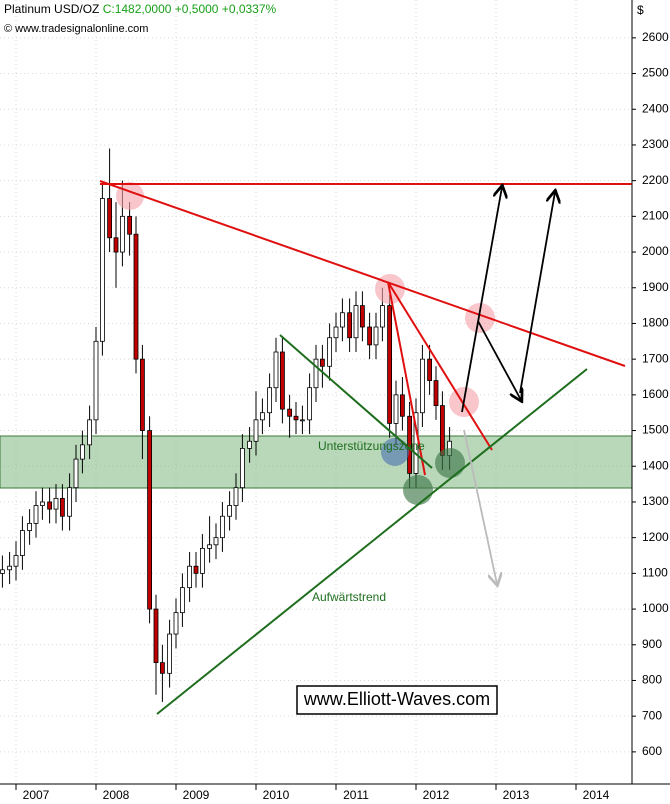 The image size is (670, 804). I want to click on y-tick-label: 1700, so click(655, 358).